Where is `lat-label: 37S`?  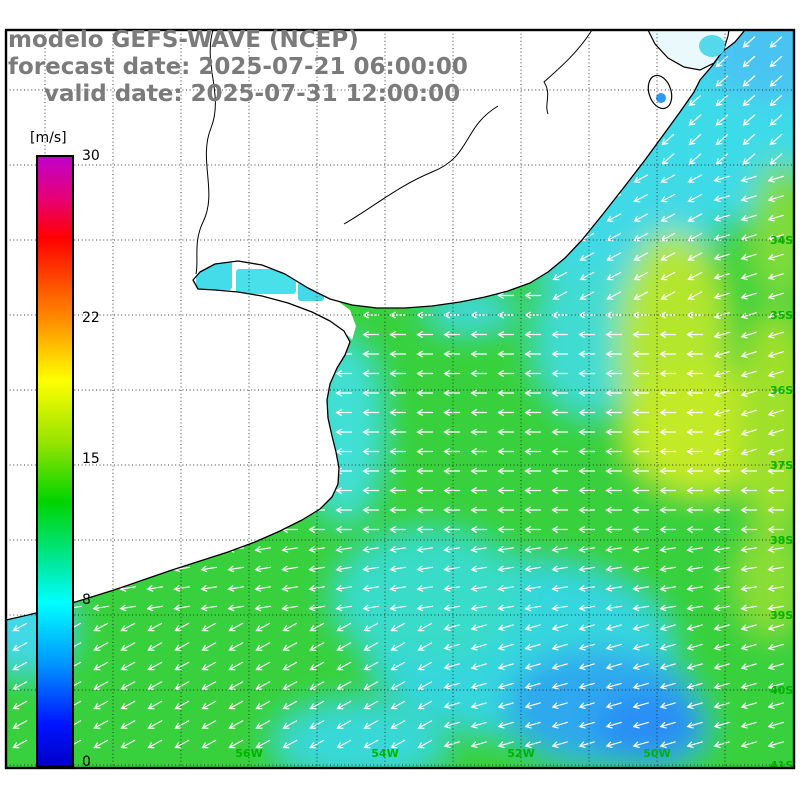 lat-label: 37S is located at coordinates (781, 465).